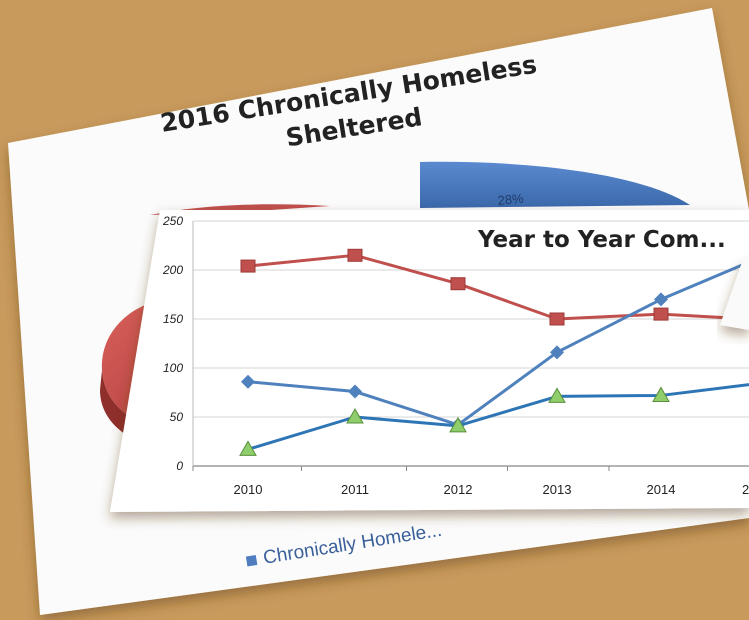  Describe the element at coordinates (177, 417) in the screenshot. I see `y-tick-label: 50` at that location.